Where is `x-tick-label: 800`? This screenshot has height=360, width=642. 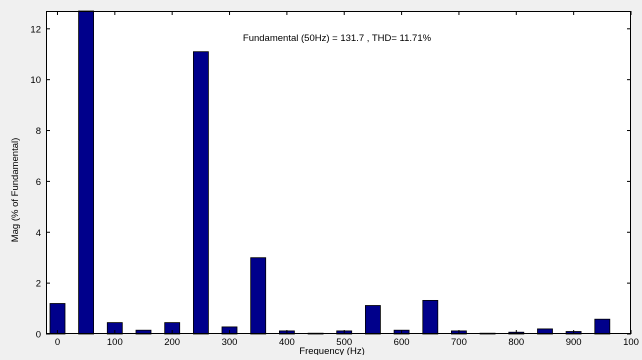
x-tick-label: 800 is located at coordinates (516, 342).